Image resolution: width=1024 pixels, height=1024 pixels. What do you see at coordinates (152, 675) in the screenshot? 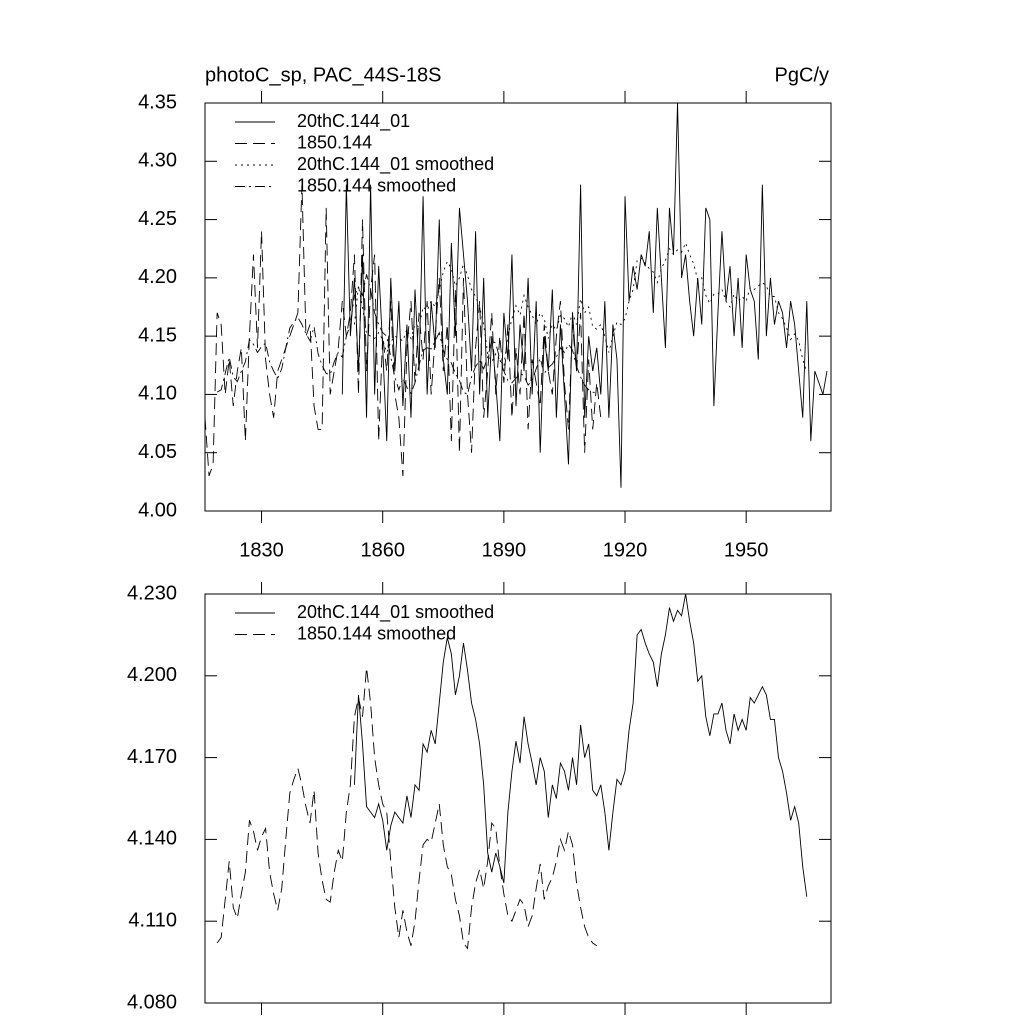
I see `y-tick-label: 4.200` at bounding box center [152, 675].